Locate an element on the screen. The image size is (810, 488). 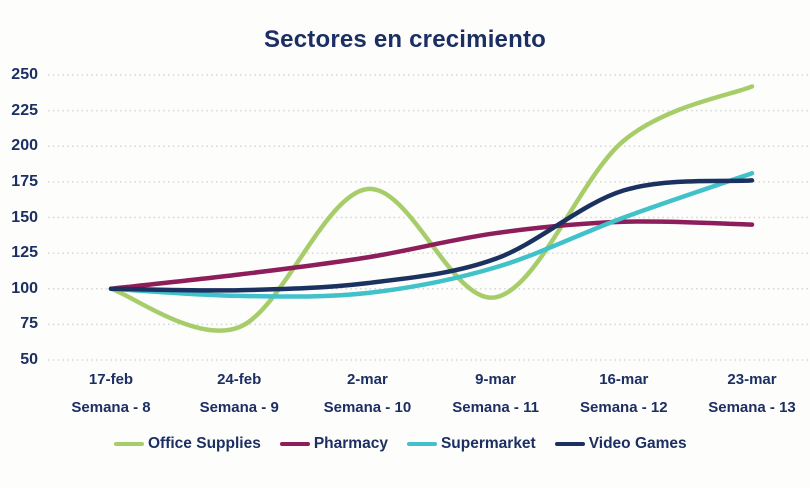
y-tick-label-225: 225 is located at coordinates (24, 110).